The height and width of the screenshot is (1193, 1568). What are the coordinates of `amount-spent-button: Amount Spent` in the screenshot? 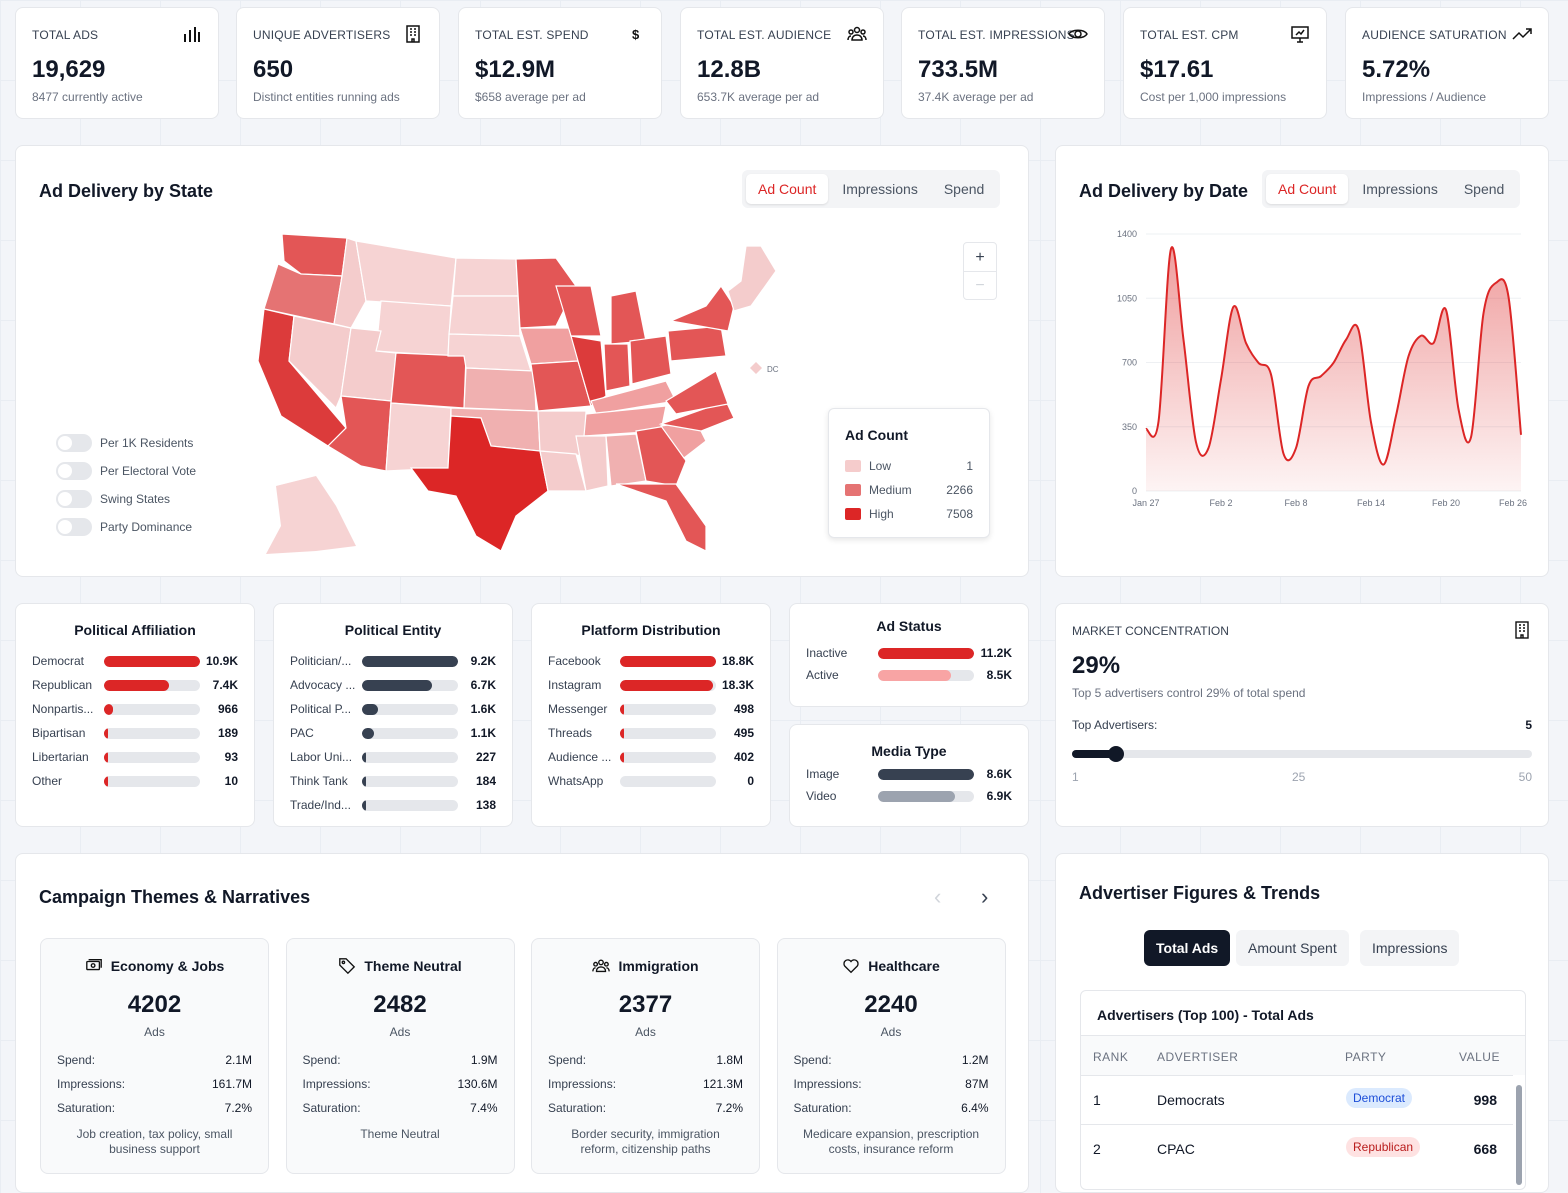 It's located at (1292, 948).